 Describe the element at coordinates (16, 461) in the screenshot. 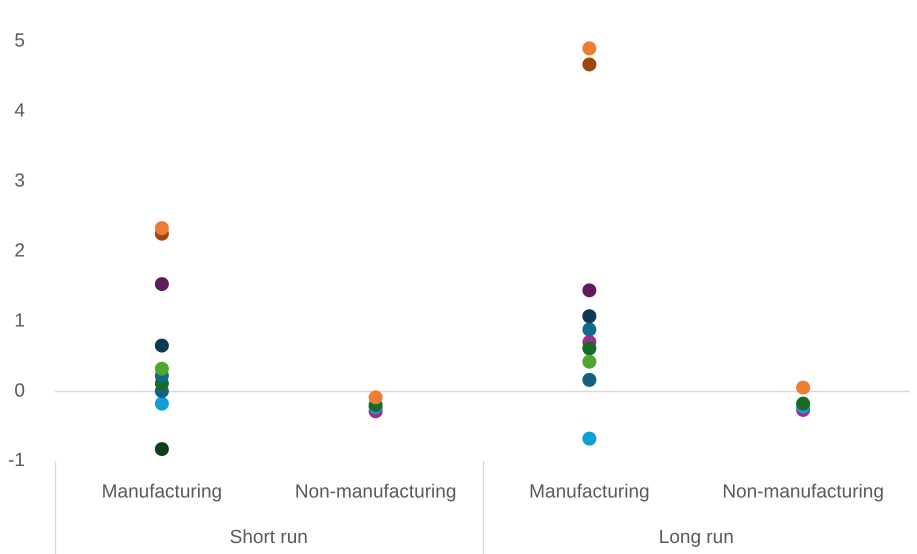

I see `y-tick-label: -1` at that location.